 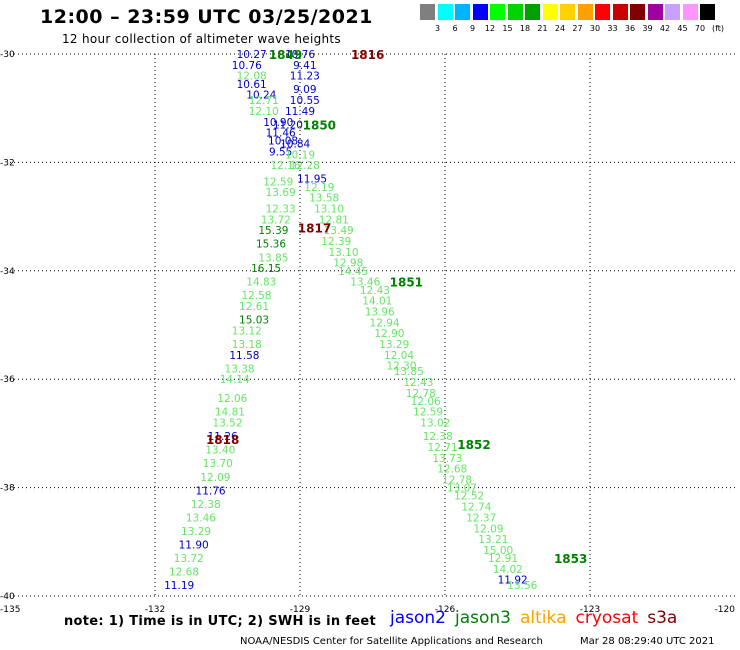 What do you see at coordinates (647, 641) in the screenshot?
I see `footer-timestamp: Mar 28 08:29:40 UTC 2021` at bounding box center [647, 641].